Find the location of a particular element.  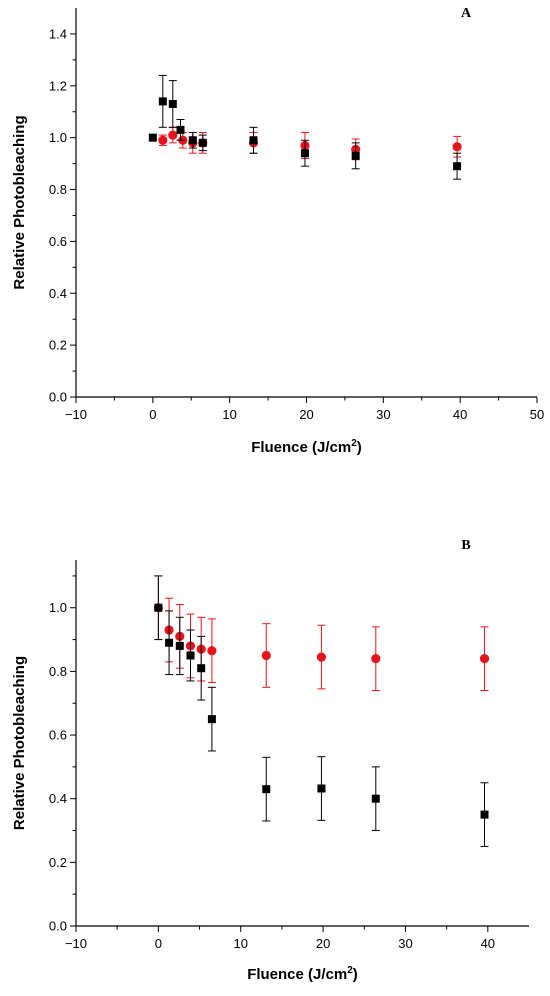

panel-label: A is located at coordinates (466, 13).